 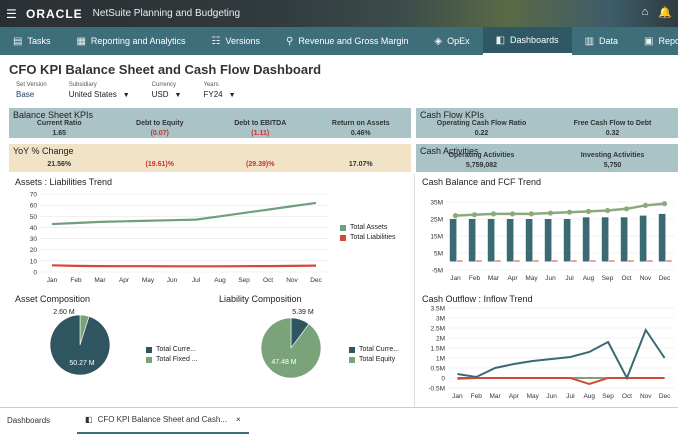 What do you see at coordinates (59, 133) in the screenshot?
I see `kpi-value: 1.65` at bounding box center [59, 133].